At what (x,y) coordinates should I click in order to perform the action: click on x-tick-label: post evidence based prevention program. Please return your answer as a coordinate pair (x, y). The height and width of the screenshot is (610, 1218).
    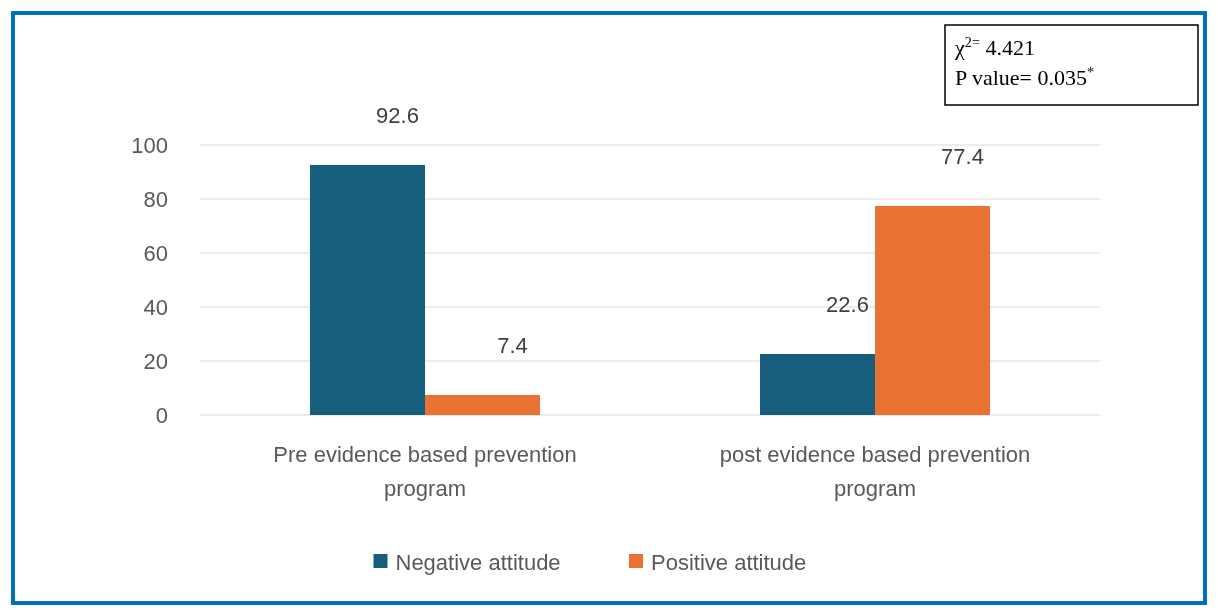
    Looking at the image, I should click on (875, 471).